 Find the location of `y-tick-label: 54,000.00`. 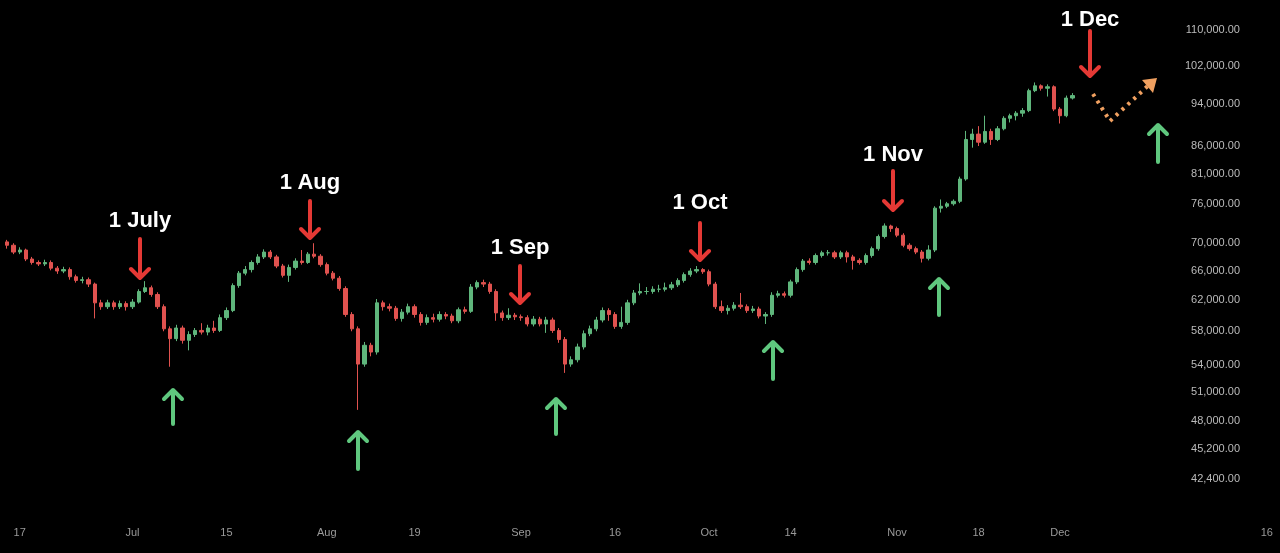

y-tick-label: 54,000.00 is located at coordinates (1215, 364).